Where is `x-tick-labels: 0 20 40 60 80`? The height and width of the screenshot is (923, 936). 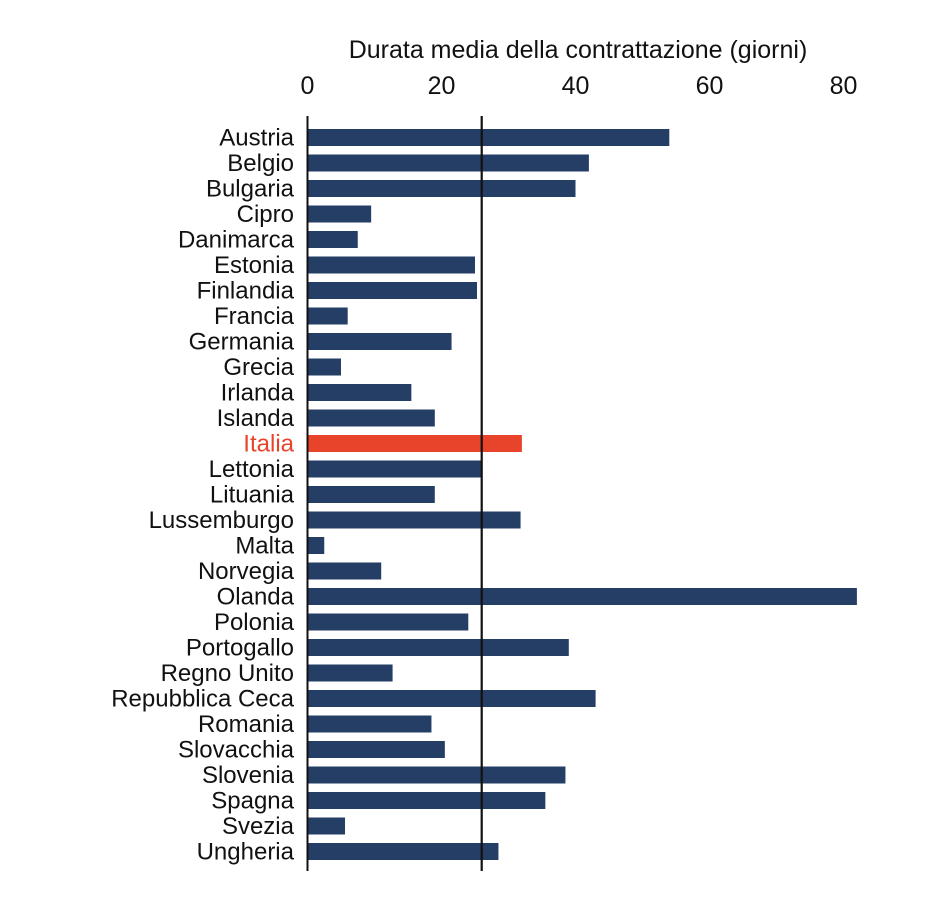
x-tick-labels: 0 20 40 60 80 is located at coordinates (579, 86).